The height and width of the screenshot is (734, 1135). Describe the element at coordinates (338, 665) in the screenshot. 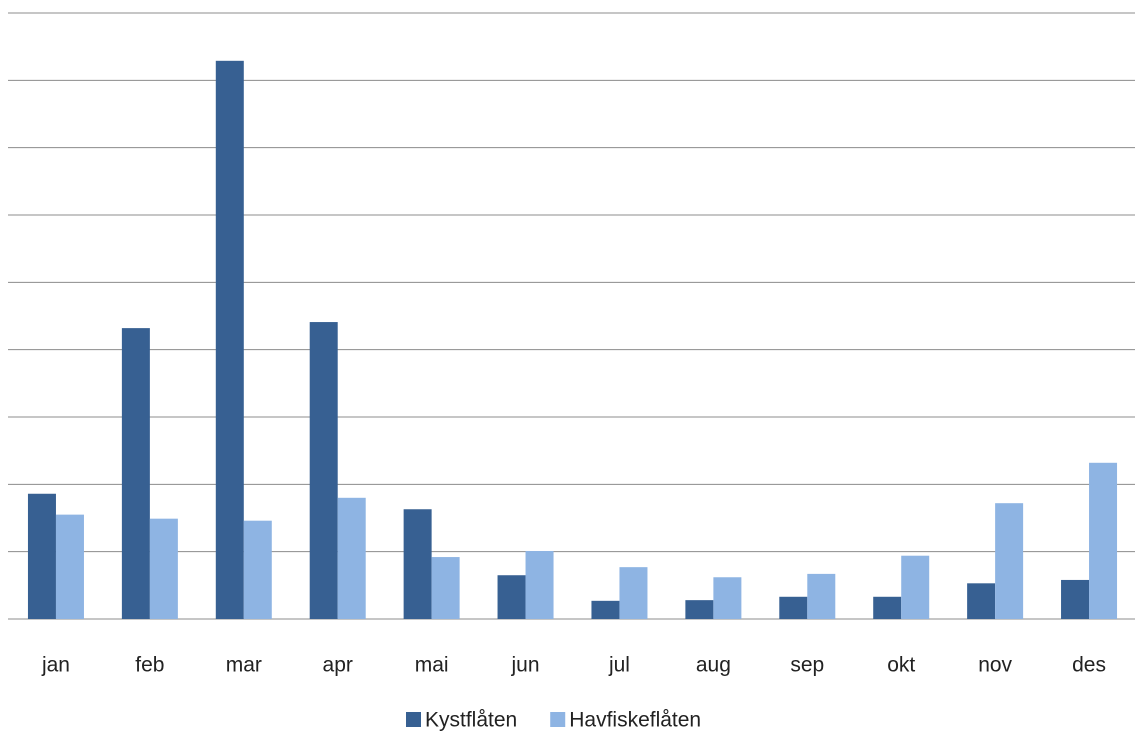

I see `x-tick-label: apr` at that location.